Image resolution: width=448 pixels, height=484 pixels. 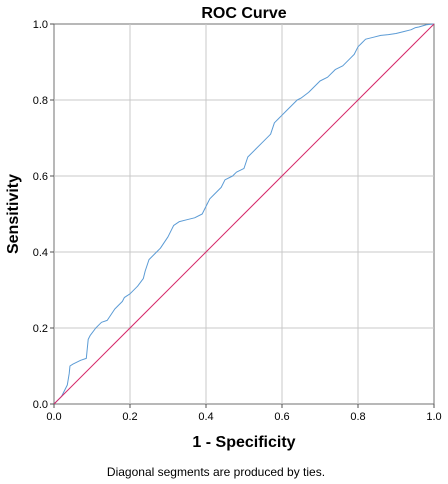 What do you see at coordinates (433, 417) in the screenshot?
I see `x-tick-label-5: 1.0` at bounding box center [433, 417].